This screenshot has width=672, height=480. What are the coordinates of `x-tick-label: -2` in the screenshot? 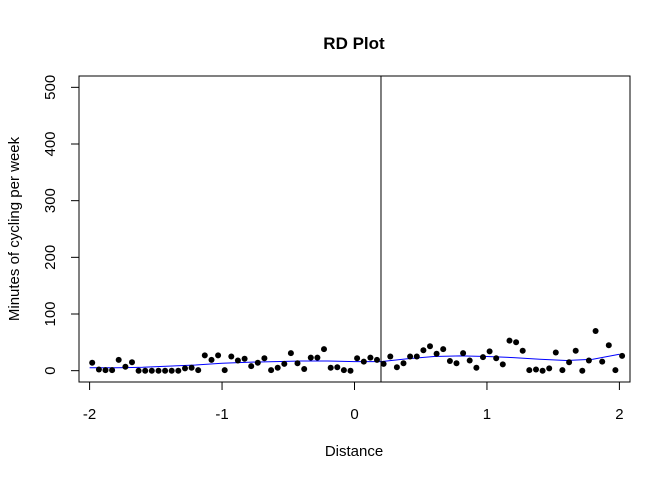 It's located at (89, 414).